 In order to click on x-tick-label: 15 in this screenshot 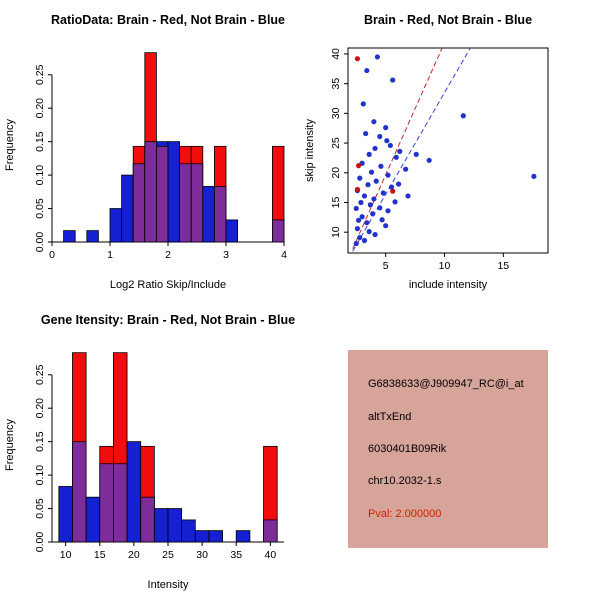, I will do `click(503, 266)`.